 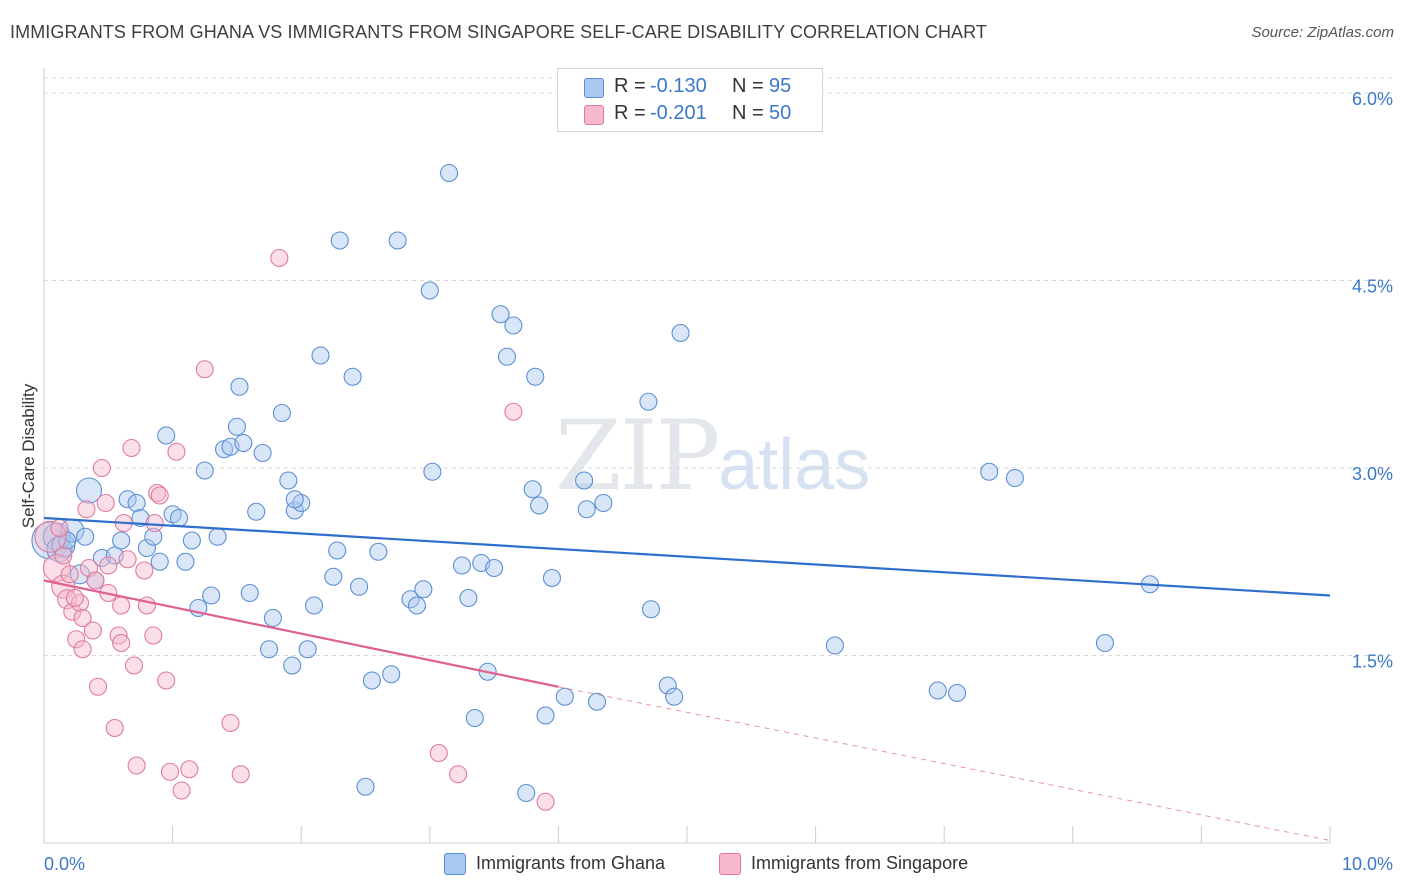 What do you see at coordinates (944, 763) in the screenshot?
I see `singapore-trend-extension` at bounding box center [944, 763].